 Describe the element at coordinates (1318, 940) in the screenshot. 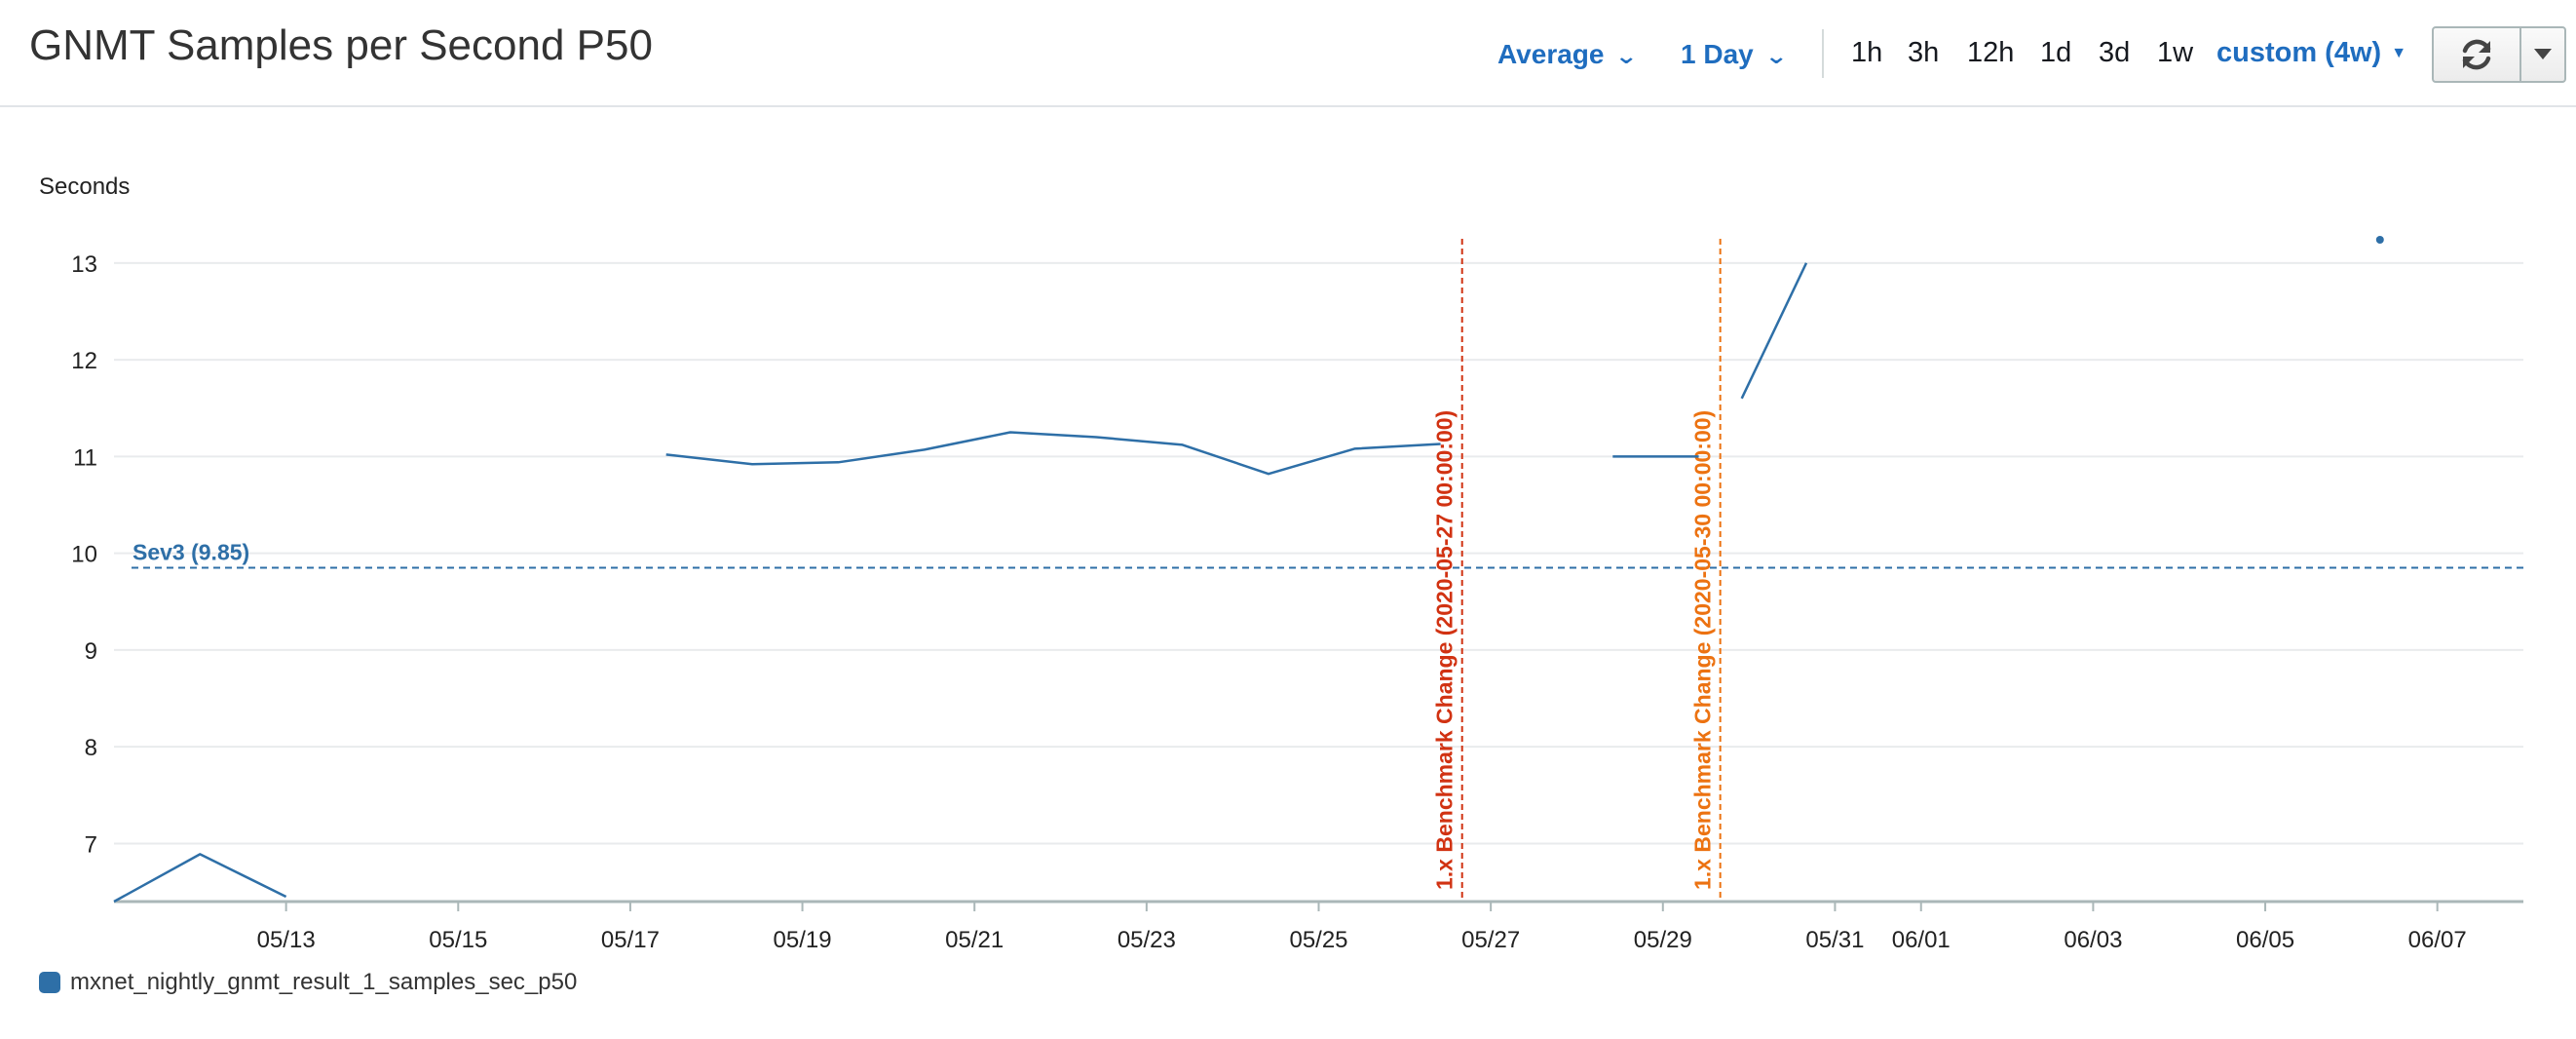

I see `x-tick-label: 05/25` at that location.